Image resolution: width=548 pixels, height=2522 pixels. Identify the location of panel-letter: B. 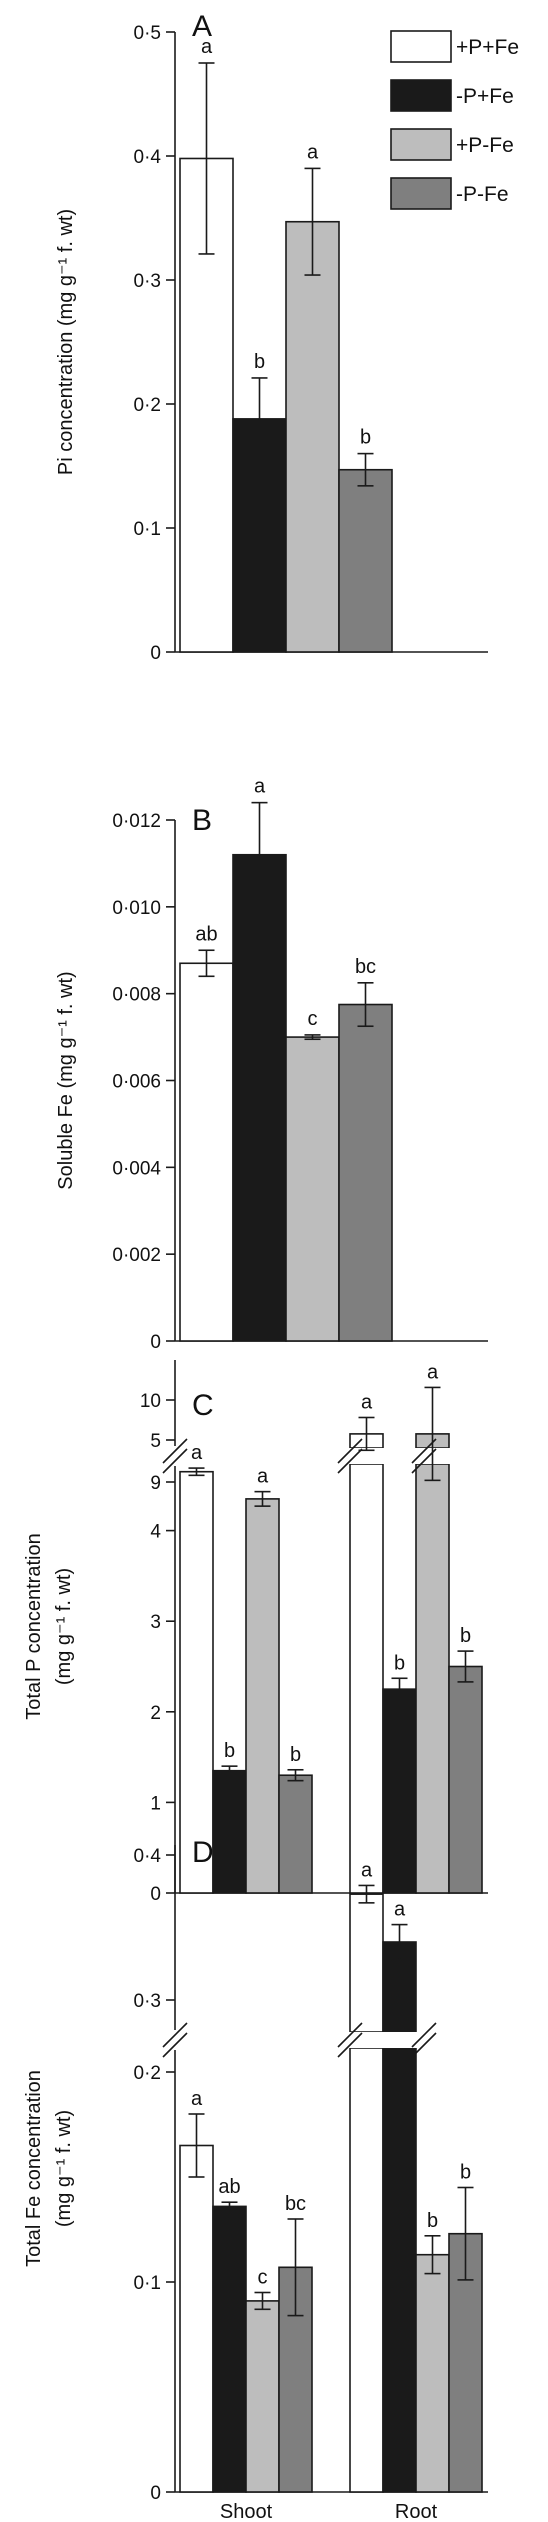
(202, 820).